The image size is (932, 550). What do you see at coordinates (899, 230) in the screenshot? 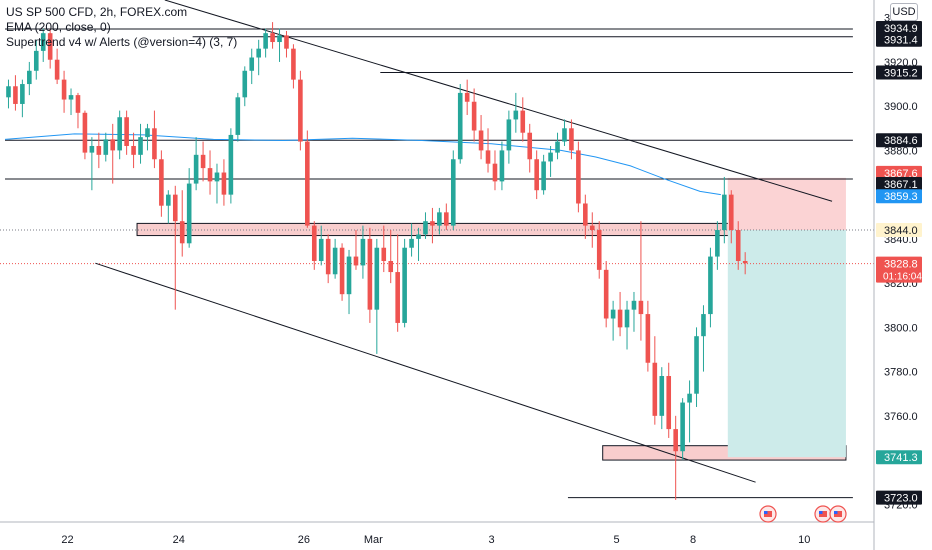
I see `price-label: 3844.0` at bounding box center [899, 230].